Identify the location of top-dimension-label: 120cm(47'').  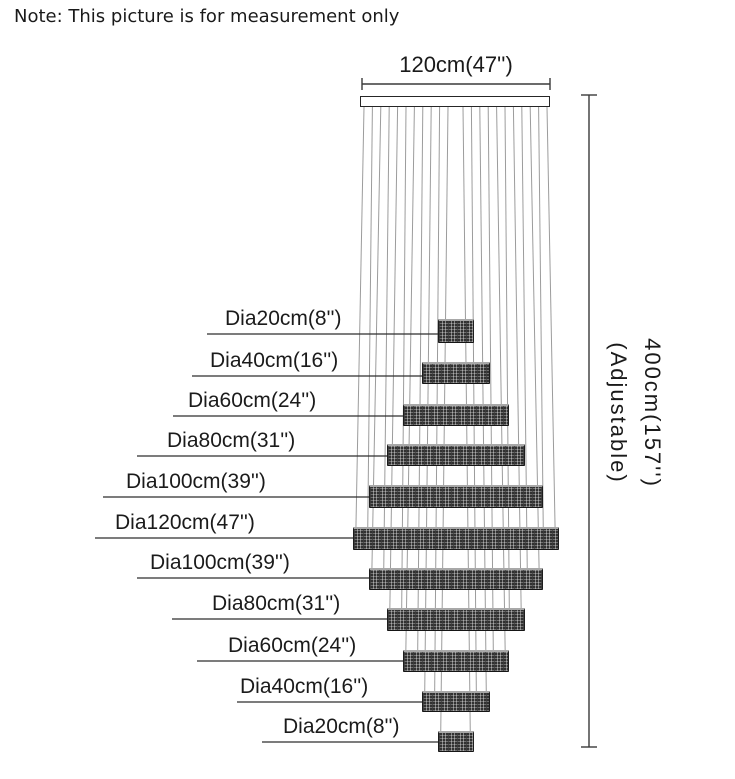
(456, 64).